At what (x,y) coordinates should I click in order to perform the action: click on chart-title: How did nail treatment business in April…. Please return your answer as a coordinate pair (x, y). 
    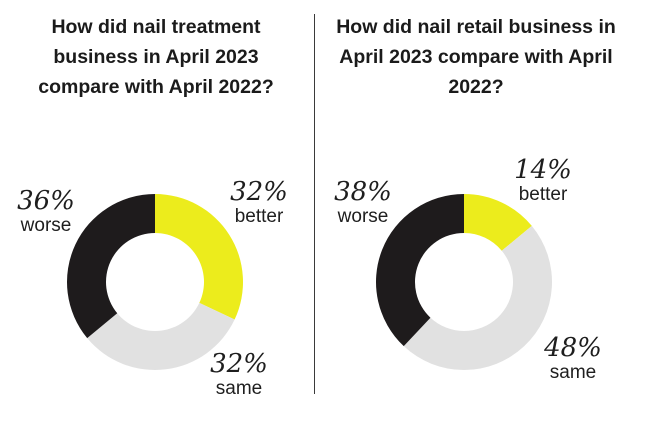
    Looking at the image, I should click on (156, 57).